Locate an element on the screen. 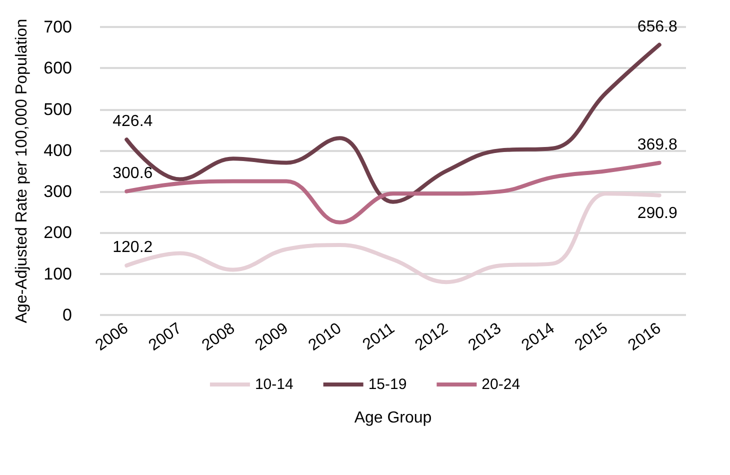 The image size is (730, 475). x-axis-title: Age Group is located at coordinates (393, 418).